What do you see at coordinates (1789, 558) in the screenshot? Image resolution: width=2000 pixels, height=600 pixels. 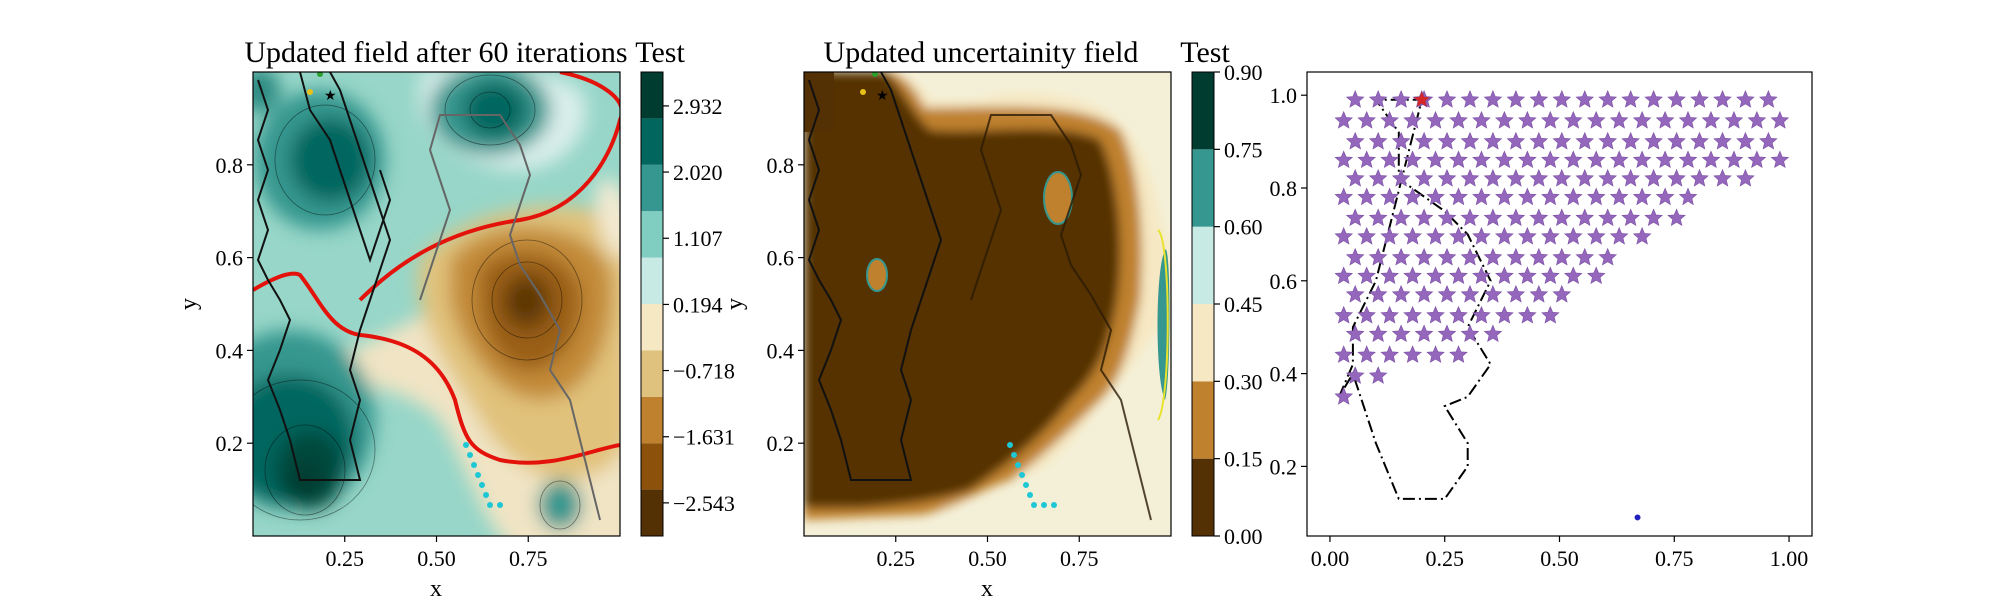 I see `scatter-xtick-label: 1.00` at bounding box center [1789, 558].